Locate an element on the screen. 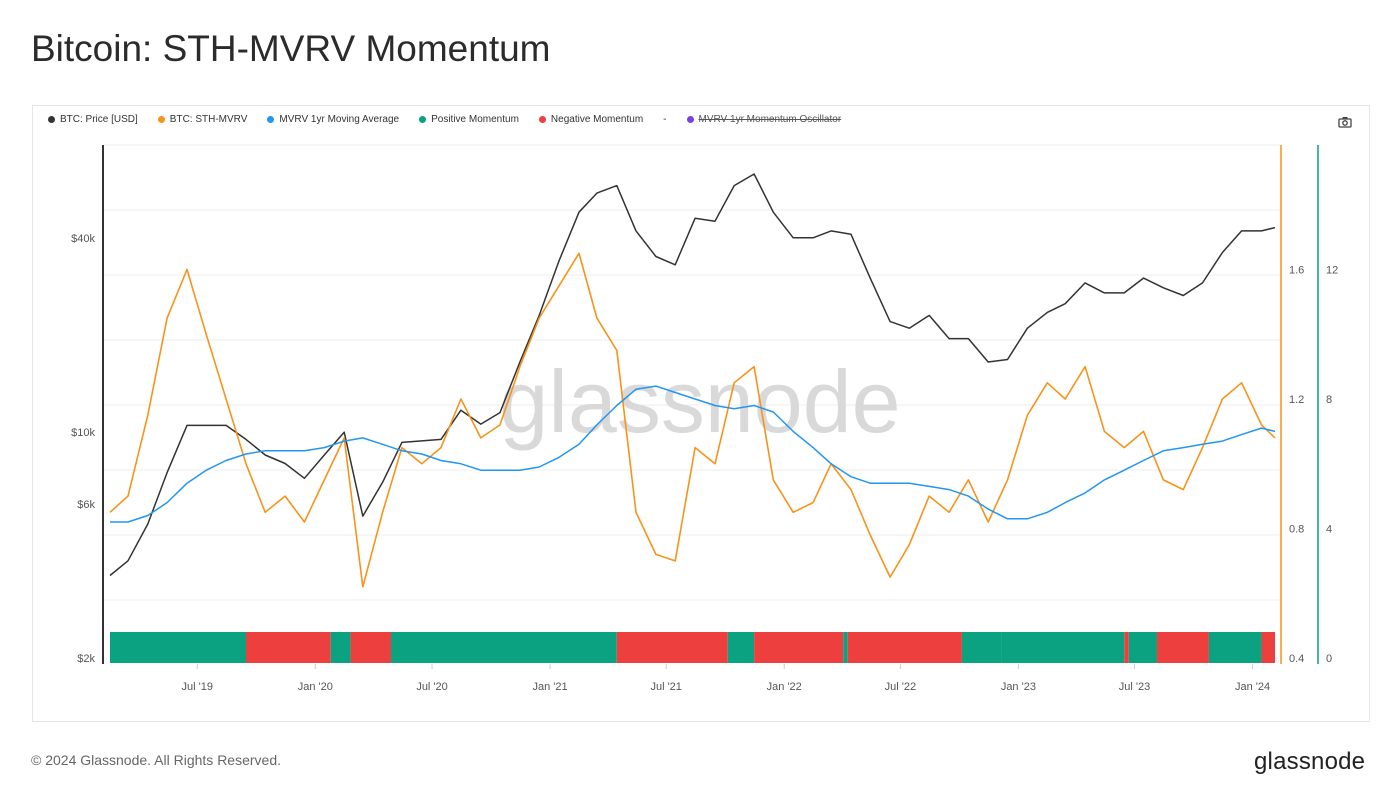 The width and height of the screenshot is (1400, 806). copyright-footer: © 2024 Glassnode. All Rights Reserved. is located at coordinates (156, 760).